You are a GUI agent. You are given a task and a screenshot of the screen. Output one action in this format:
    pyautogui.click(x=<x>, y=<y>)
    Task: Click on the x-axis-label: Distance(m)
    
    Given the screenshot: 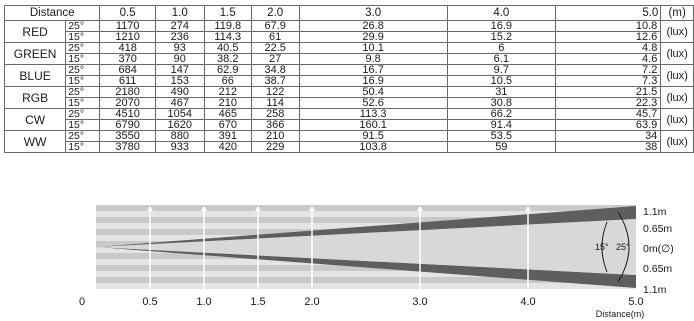 What is the action you would take?
    pyautogui.click(x=620, y=314)
    